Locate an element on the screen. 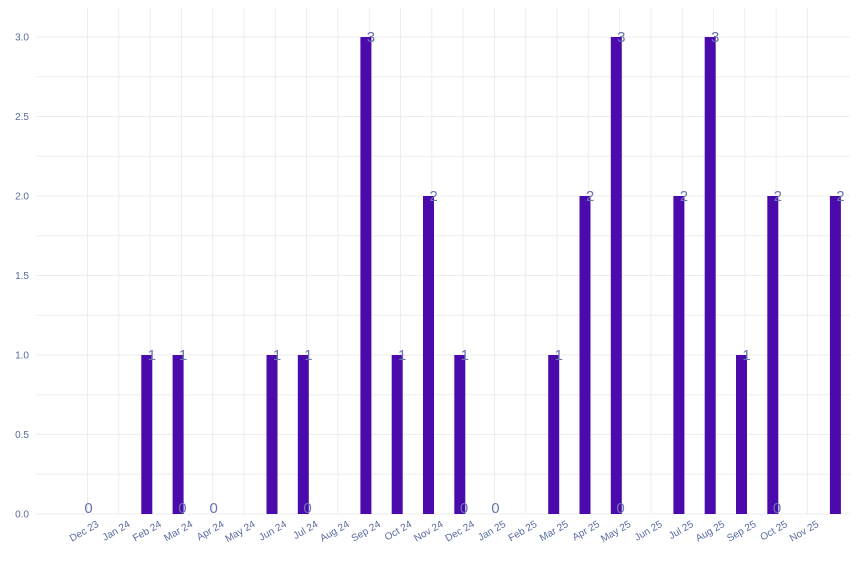 The width and height of the screenshot is (859, 565). x-tick-label: Mar 25 is located at coordinates (554, 531).